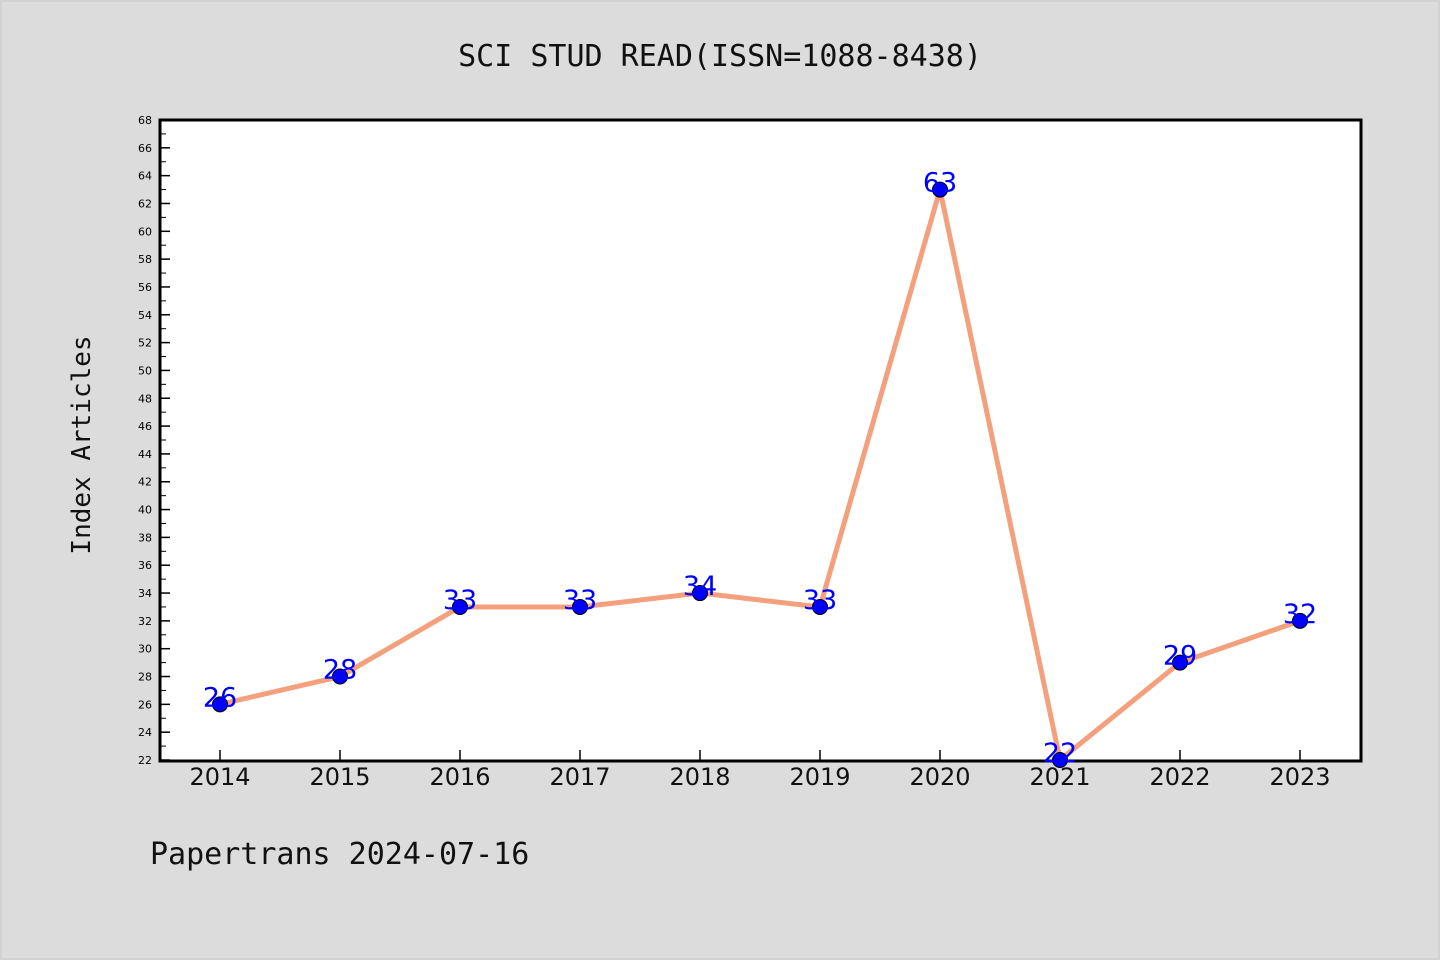 The height and width of the screenshot is (960, 1440). What do you see at coordinates (145, 565) in the screenshot?
I see `y-tick-label: 36` at bounding box center [145, 565].